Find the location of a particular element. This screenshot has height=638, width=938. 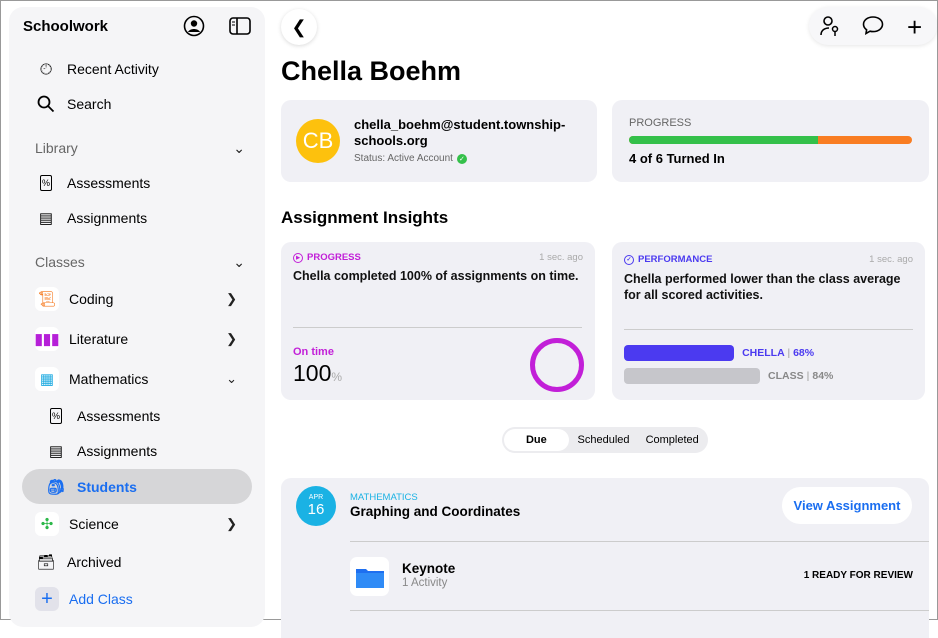

books-icon: ▮▮▮ is located at coordinates (47, 339).